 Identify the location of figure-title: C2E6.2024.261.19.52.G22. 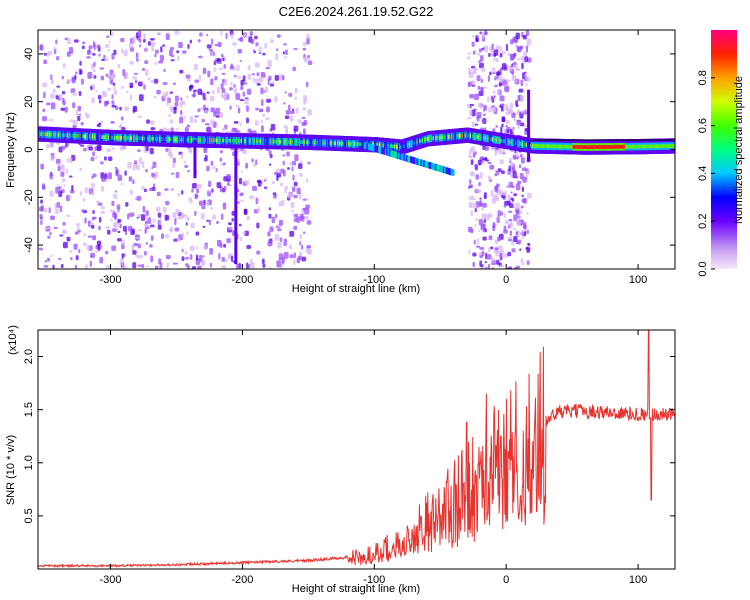
(356, 11).